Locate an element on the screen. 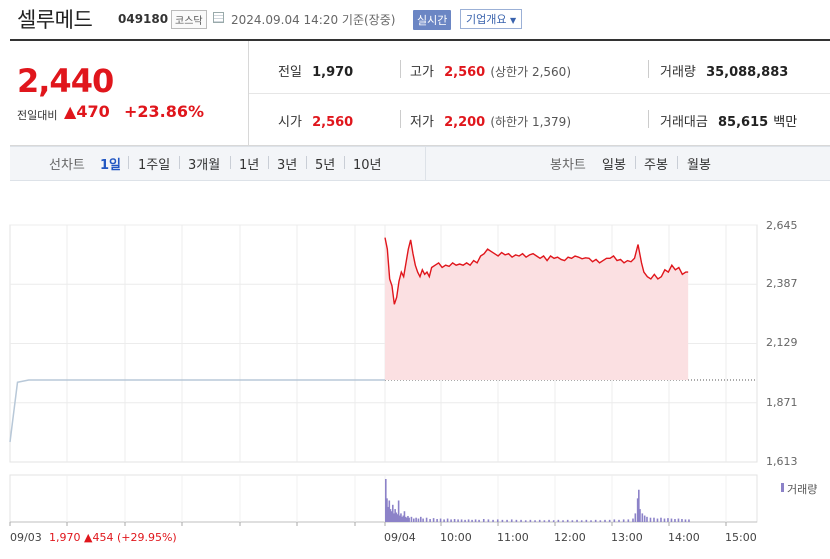  volume-item: 거래량 35,088,883 is located at coordinates (724, 70).